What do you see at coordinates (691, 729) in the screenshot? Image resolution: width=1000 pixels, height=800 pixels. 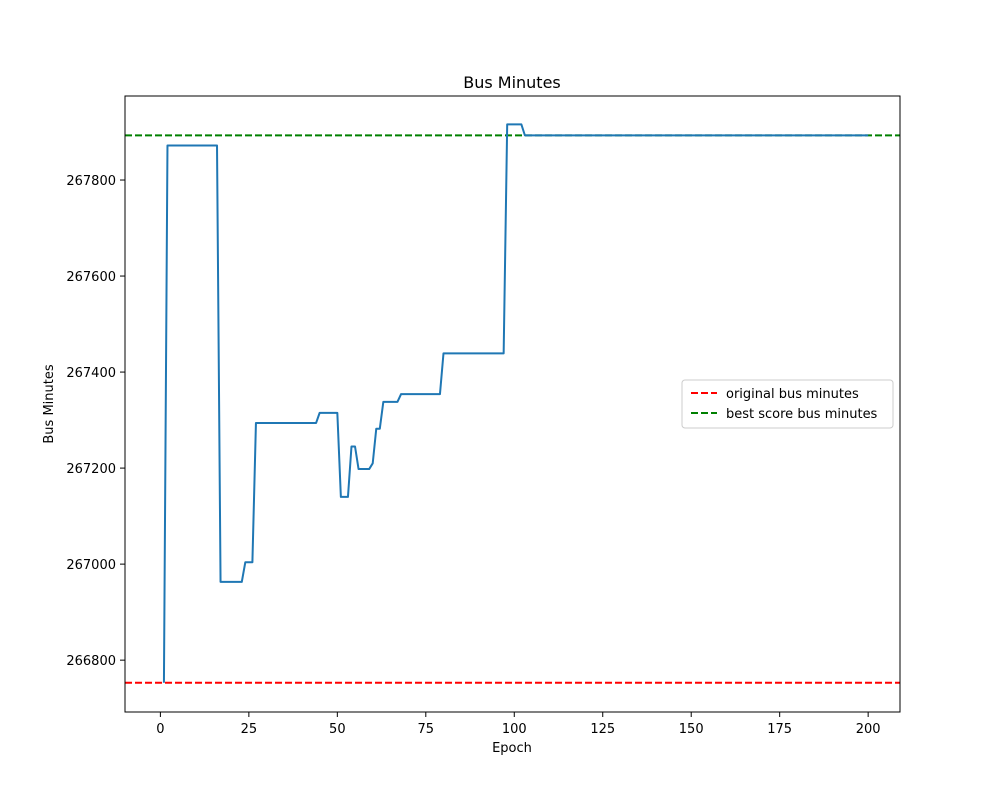 I see `x-tick-label: 150` at bounding box center [691, 729].